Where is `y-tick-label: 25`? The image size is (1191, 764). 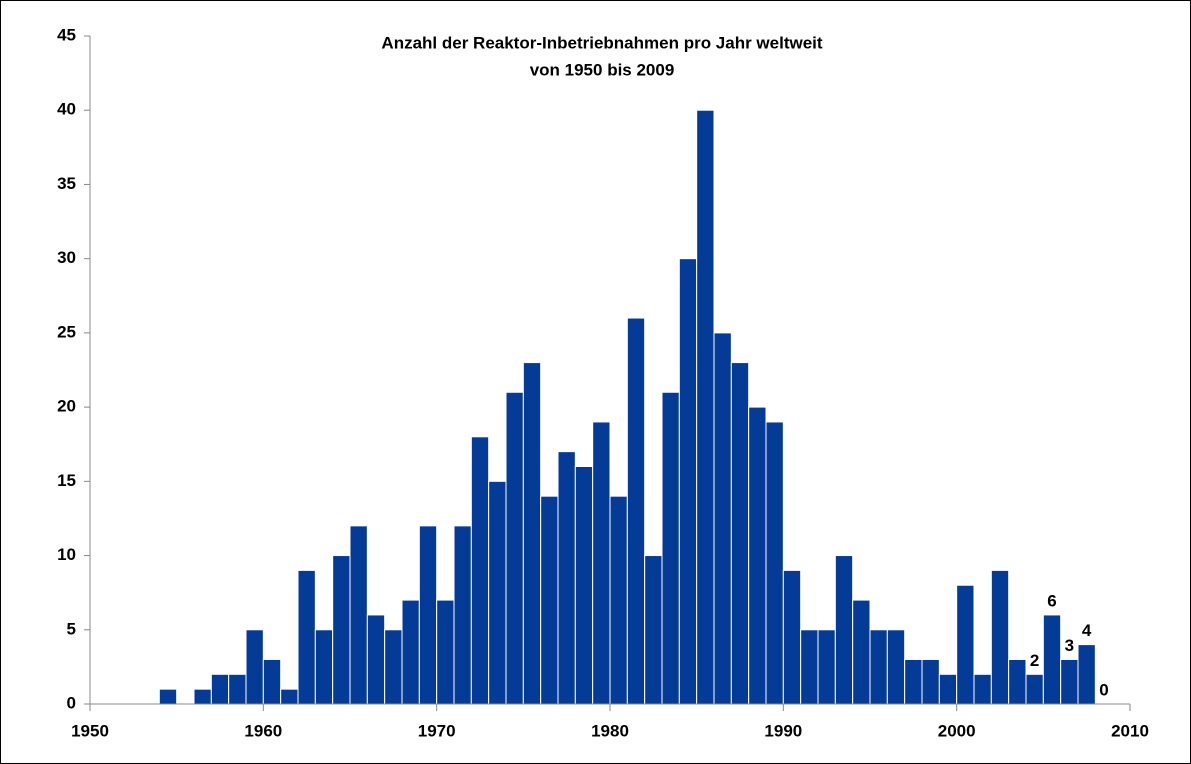
y-tick-label: 25 is located at coordinates (66, 331).